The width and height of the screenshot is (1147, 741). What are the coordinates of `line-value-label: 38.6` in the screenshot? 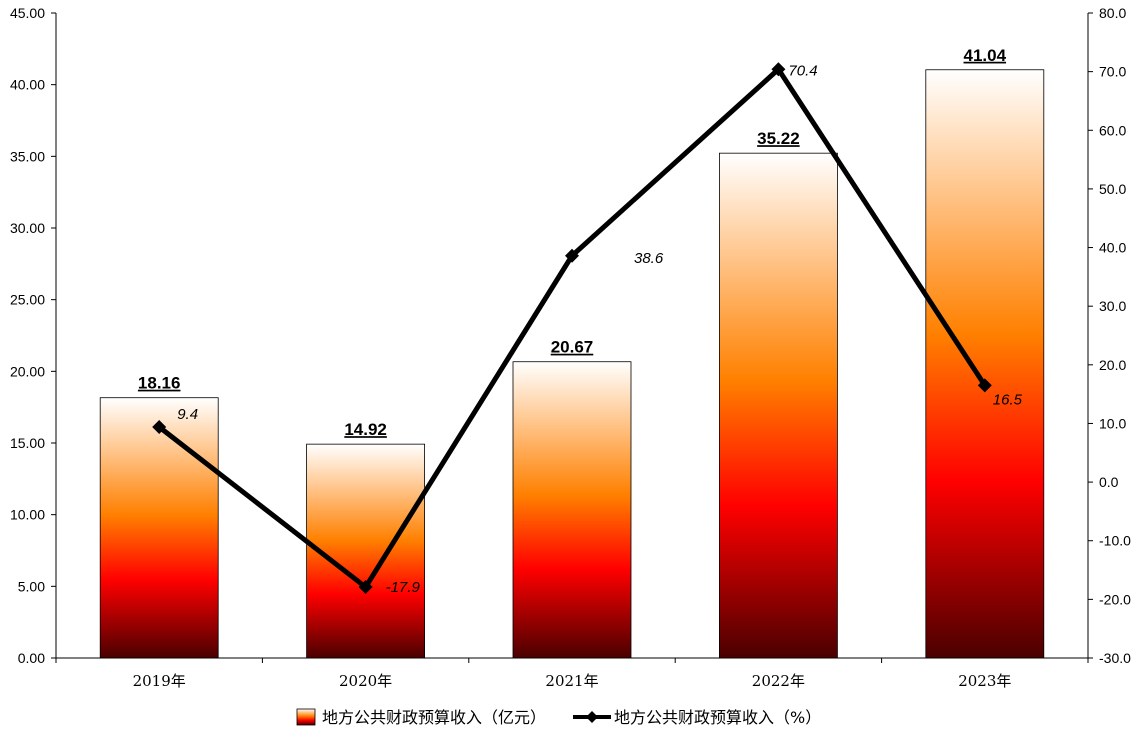 It's located at (649, 258).